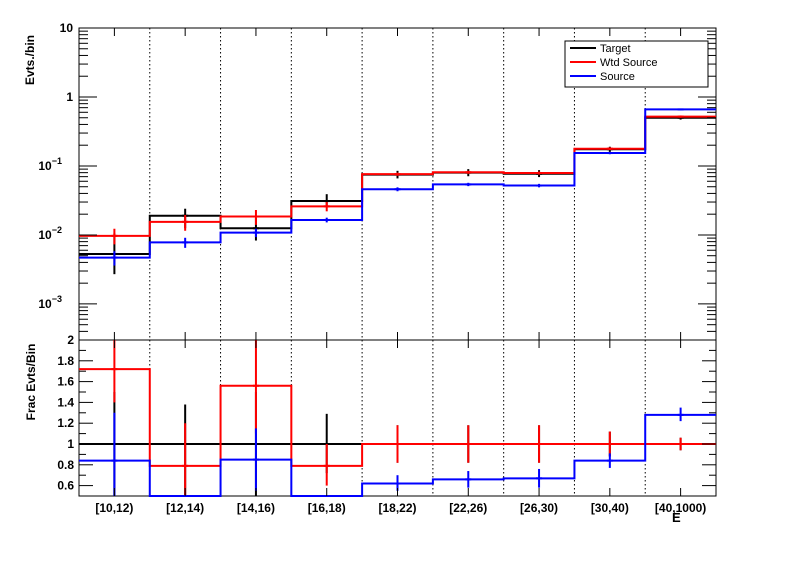  I want to click on y-axis-label: Frac Evts/Bin, so click(31, 382).